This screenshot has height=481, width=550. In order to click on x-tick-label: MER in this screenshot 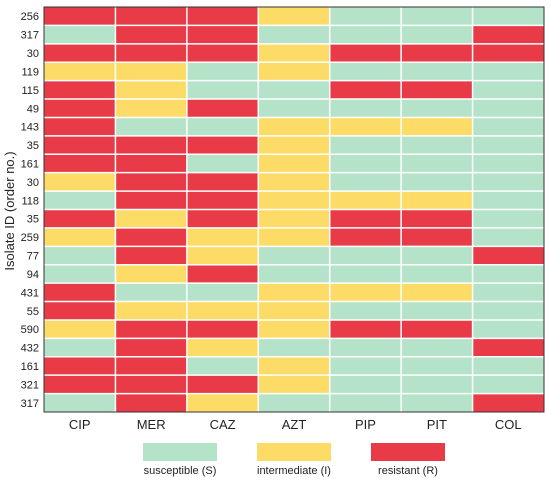, I will do `click(151, 424)`.